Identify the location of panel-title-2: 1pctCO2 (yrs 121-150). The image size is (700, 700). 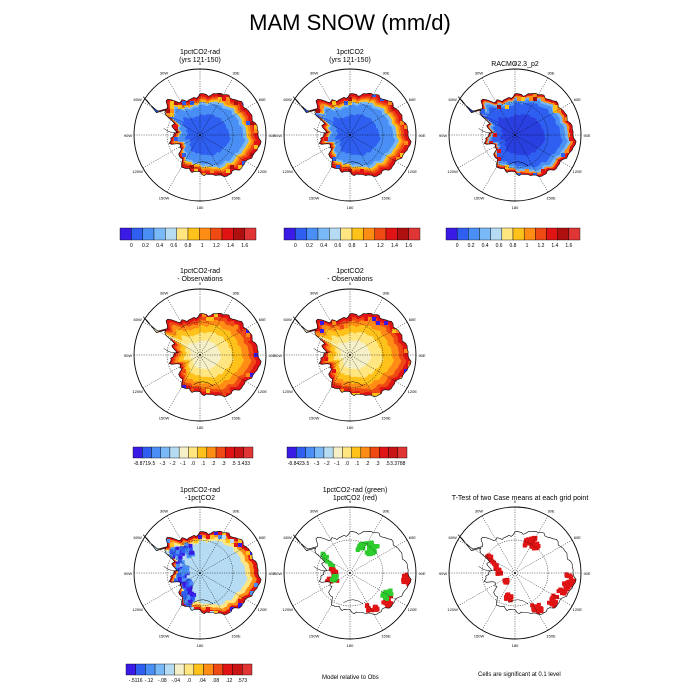
(350, 56).